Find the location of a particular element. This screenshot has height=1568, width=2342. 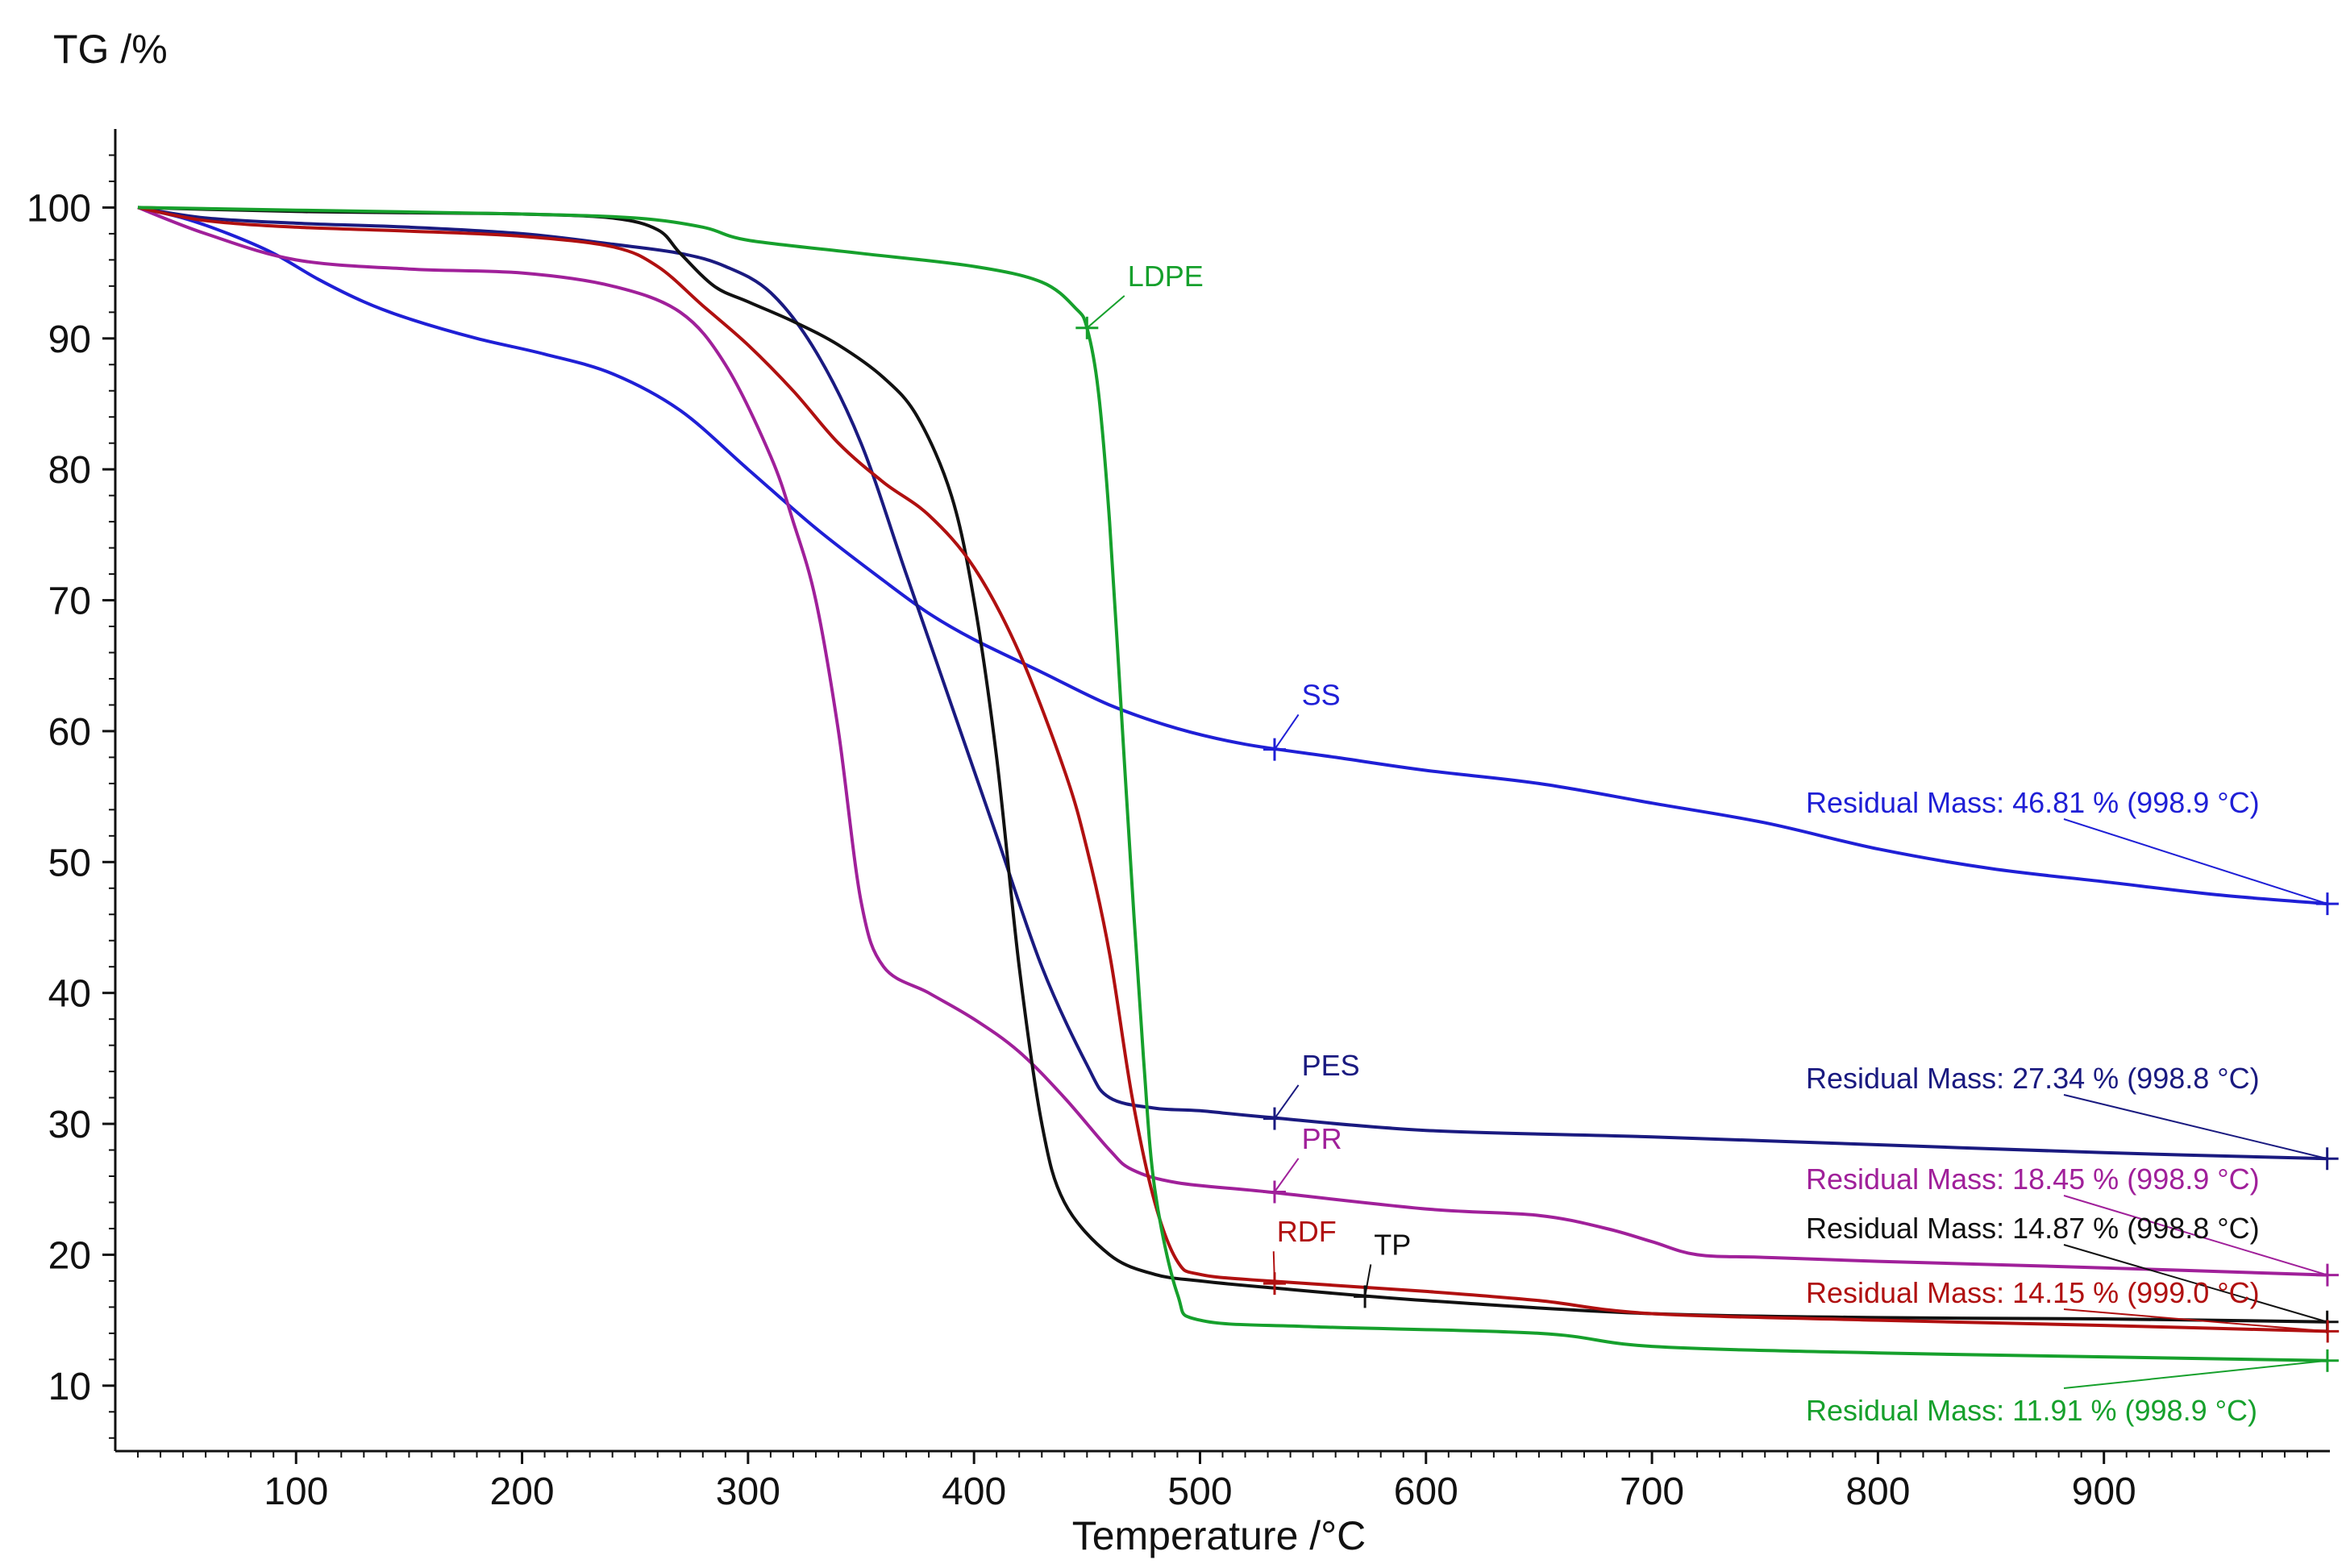

x-tick-label: 900 is located at coordinates (2104, 1491).